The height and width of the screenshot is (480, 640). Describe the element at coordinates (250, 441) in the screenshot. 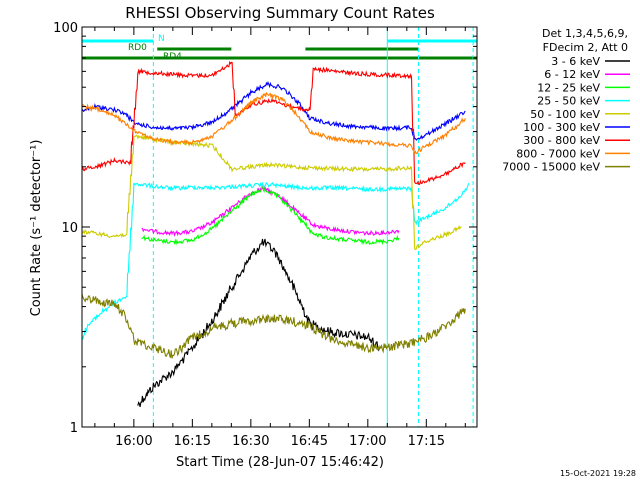

I see `x-tick-label: 16:30` at that location.